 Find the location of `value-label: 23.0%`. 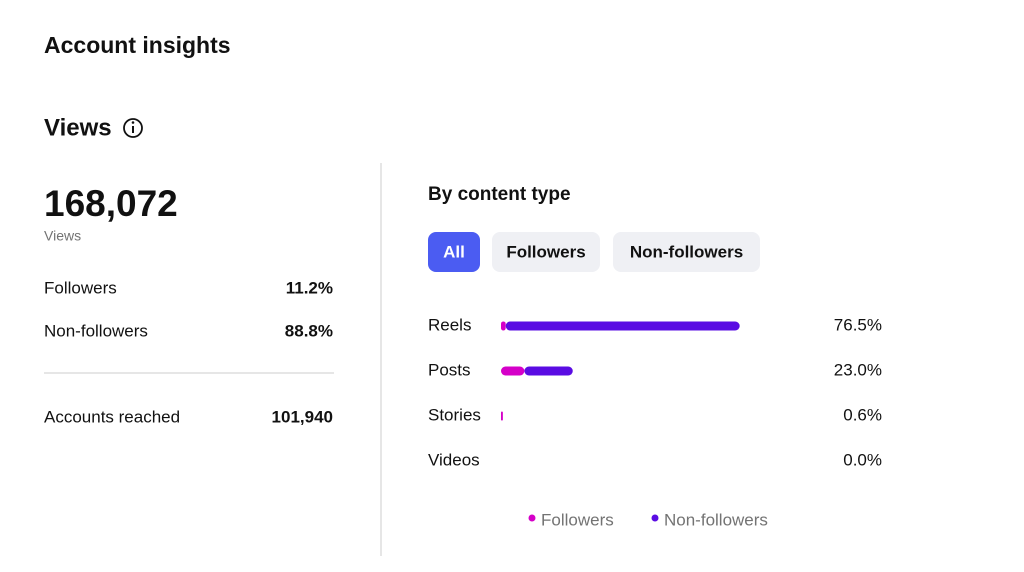

value-label: 23.0% is located at coordinates (858, 369).